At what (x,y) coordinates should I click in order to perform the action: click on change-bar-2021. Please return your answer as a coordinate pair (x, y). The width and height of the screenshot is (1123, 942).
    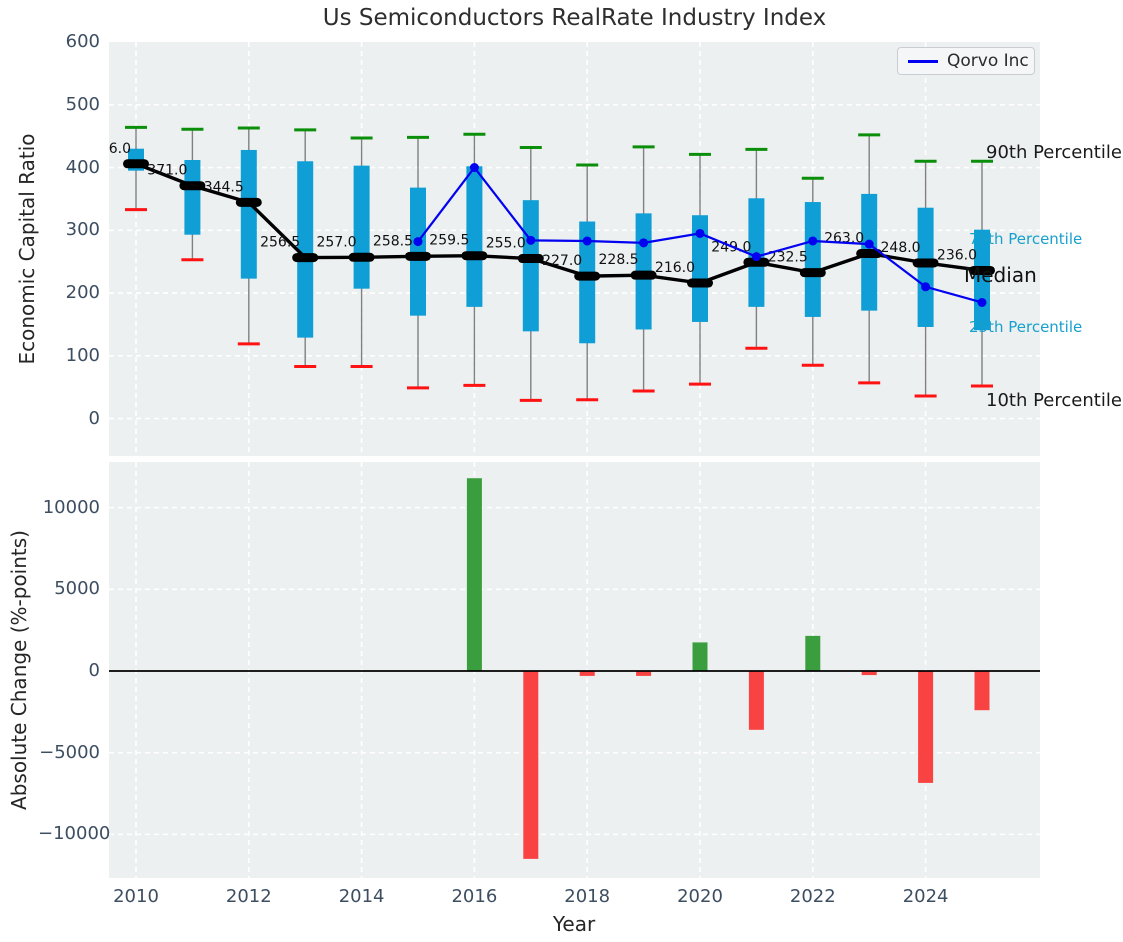
    Looking at the image, I should click on (756, 700).